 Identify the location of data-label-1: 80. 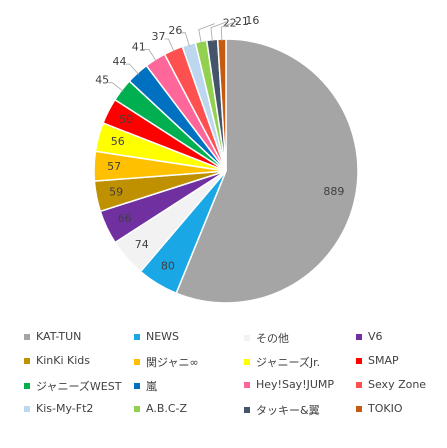
(168, 266).